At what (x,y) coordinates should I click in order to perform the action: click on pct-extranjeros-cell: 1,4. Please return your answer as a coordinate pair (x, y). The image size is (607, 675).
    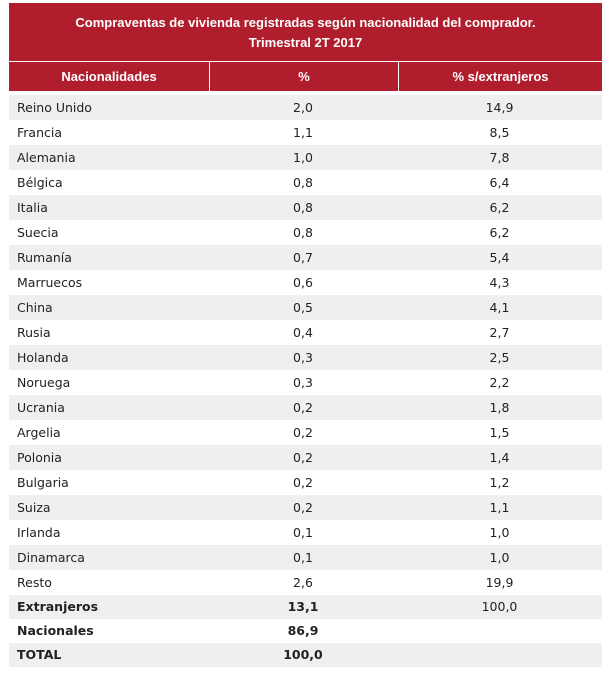
    Looking at the image, I should click on (499, 457).